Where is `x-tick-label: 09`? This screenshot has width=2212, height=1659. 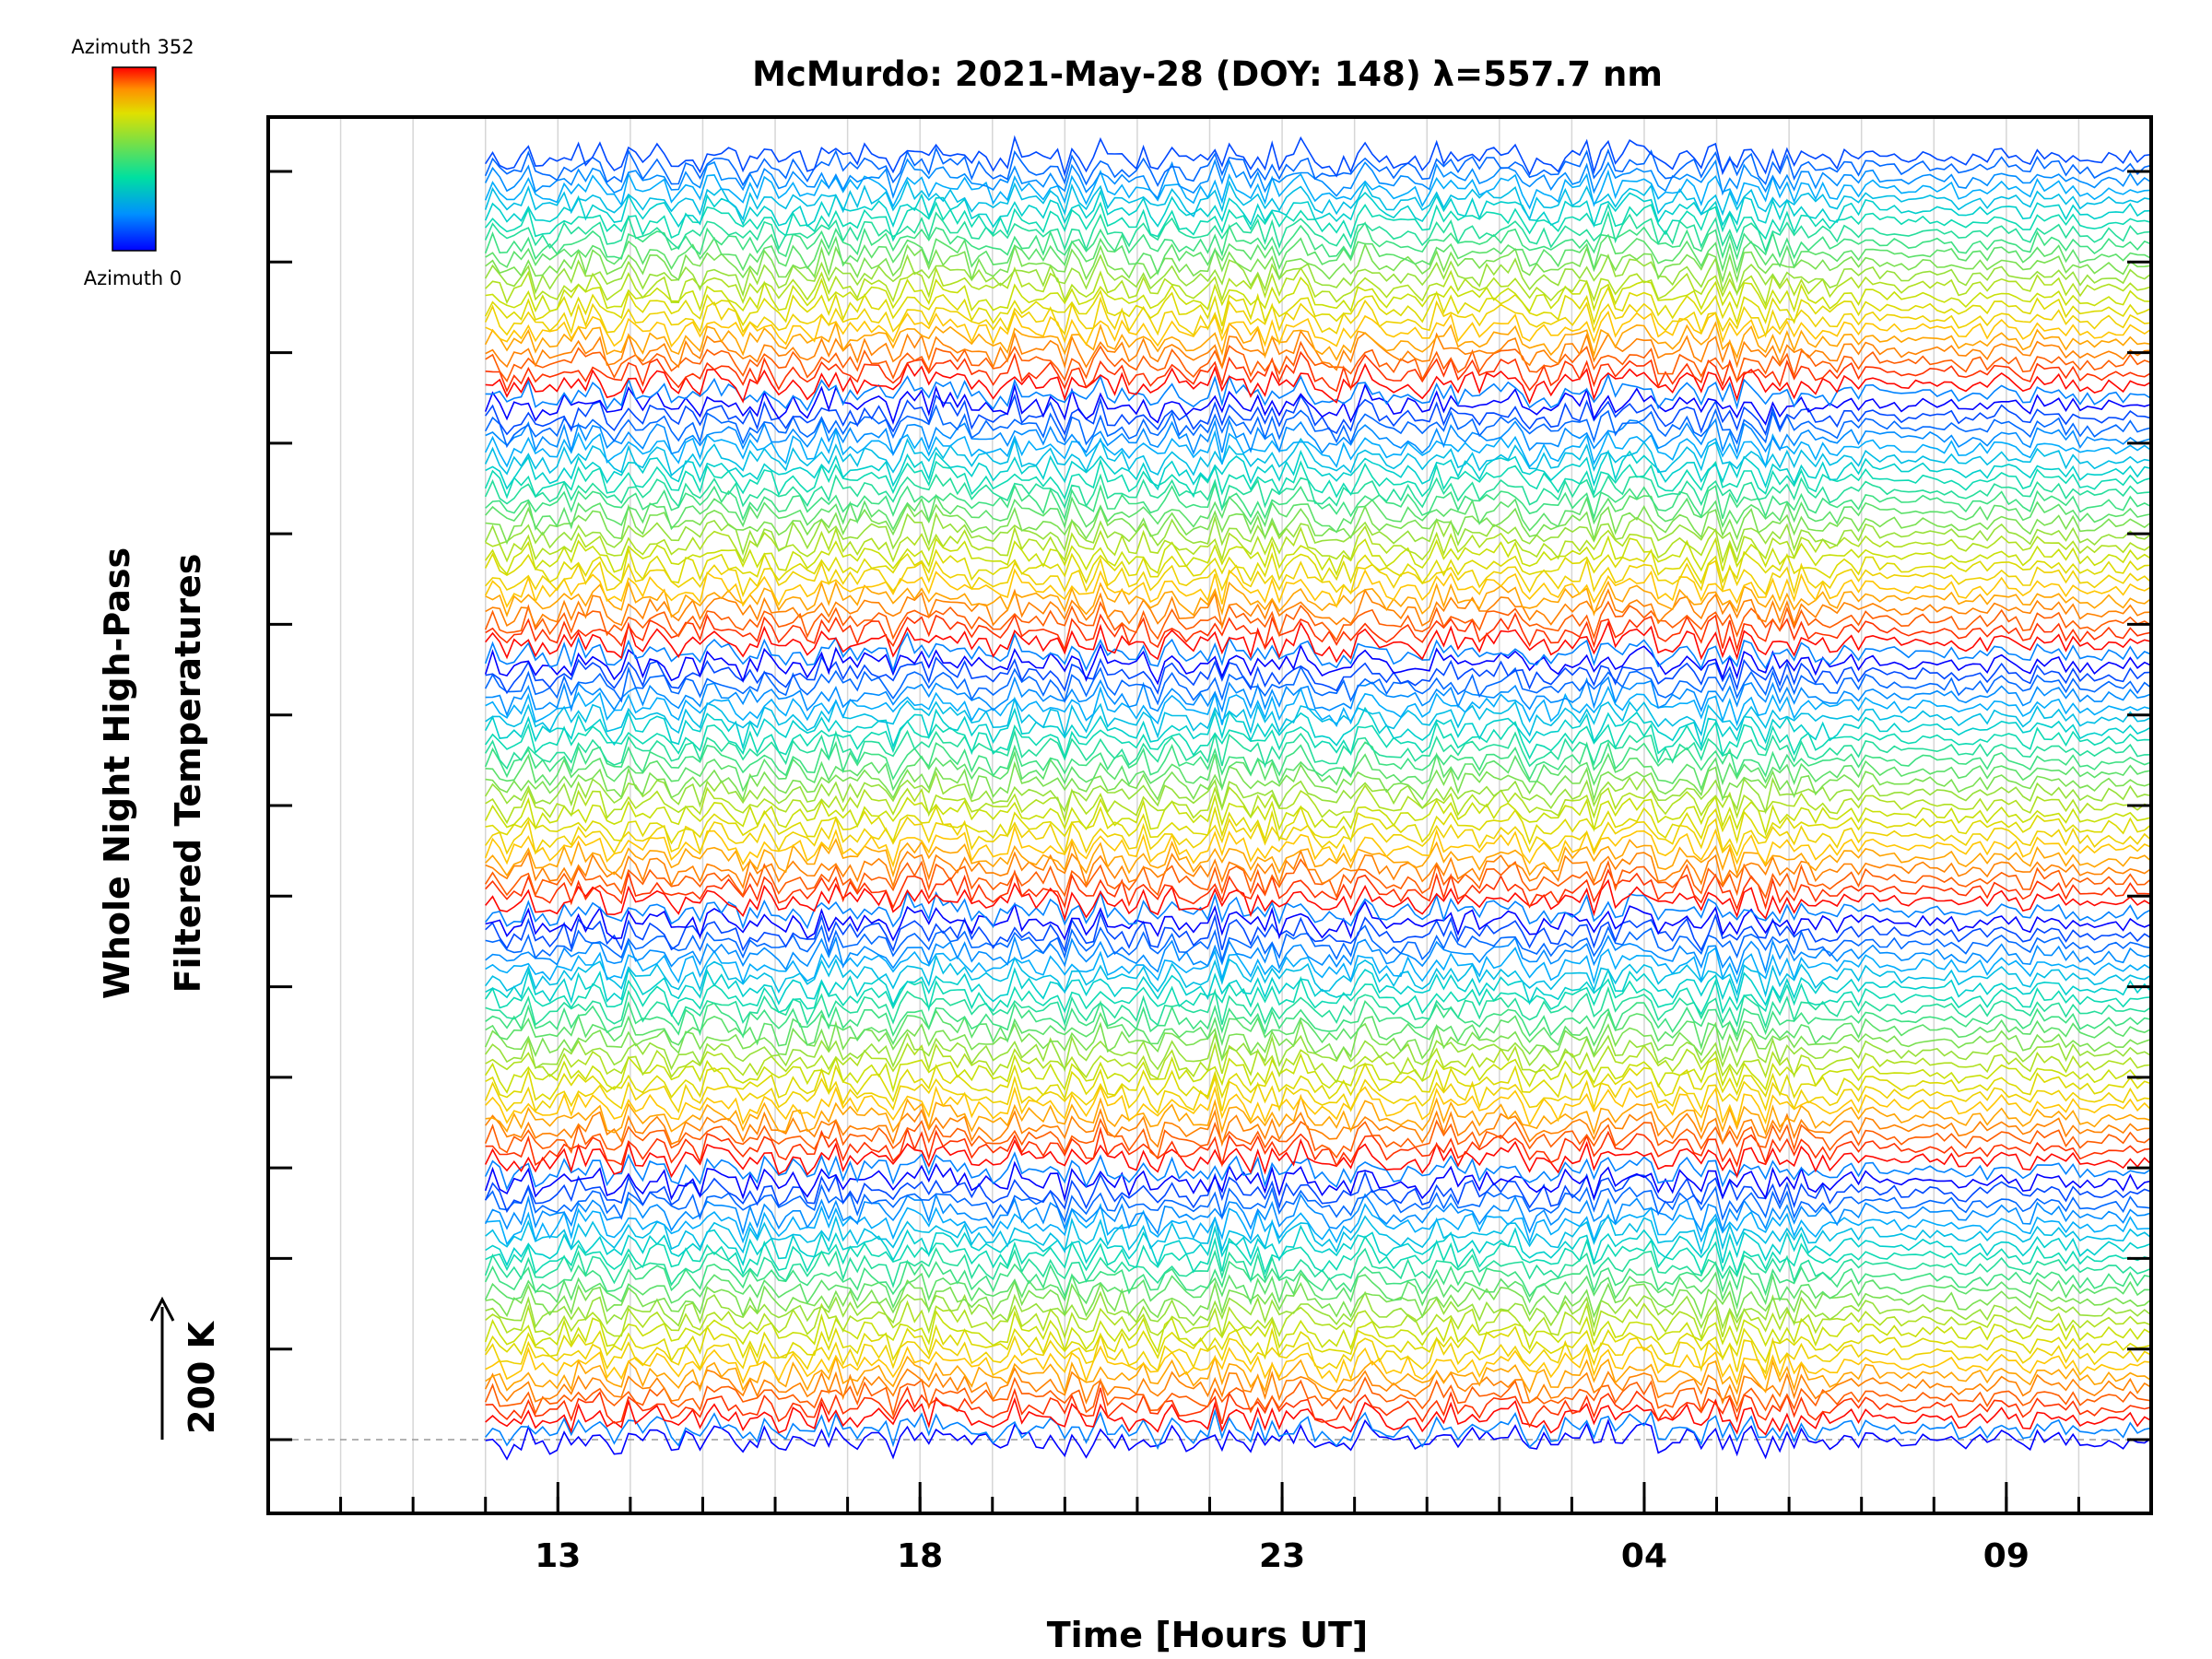 x-tick-label: 09 is located at coordinates (2006, 1556).